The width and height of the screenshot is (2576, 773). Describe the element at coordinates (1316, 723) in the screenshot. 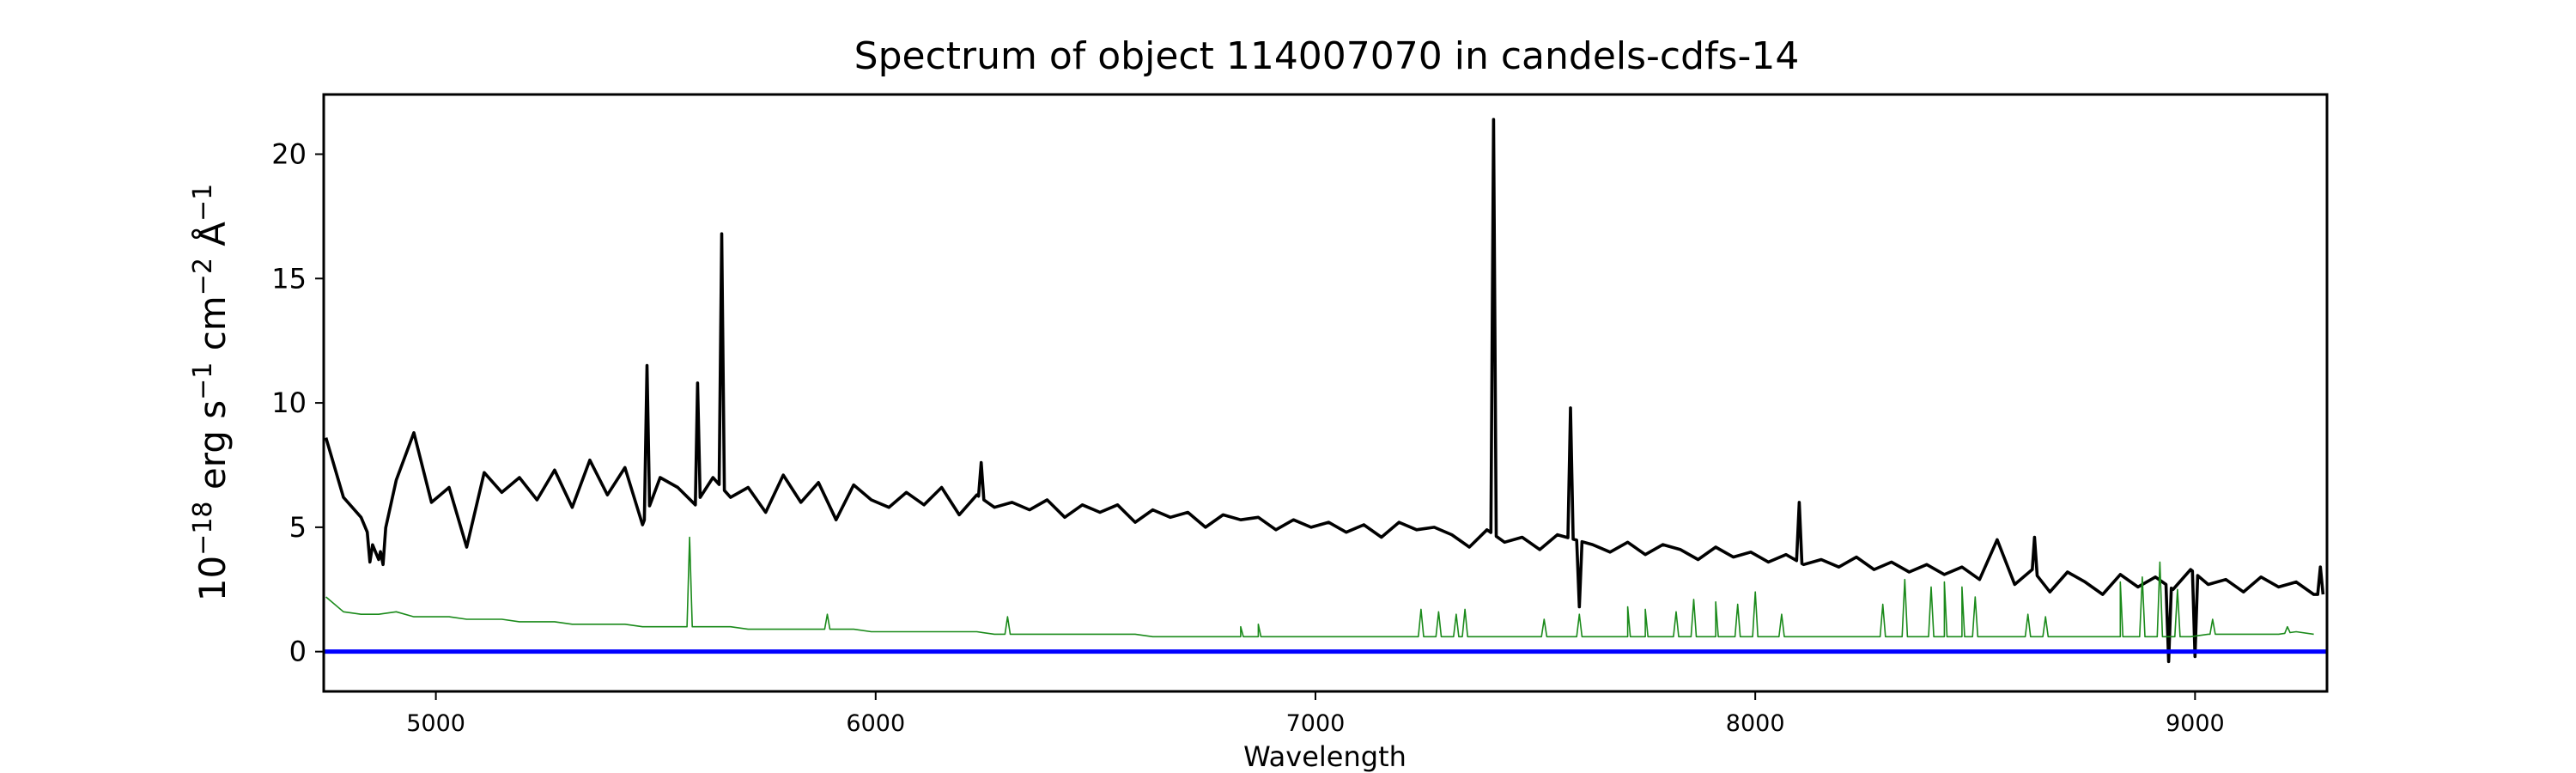

I see `x-tick-label: 7000` at that location.